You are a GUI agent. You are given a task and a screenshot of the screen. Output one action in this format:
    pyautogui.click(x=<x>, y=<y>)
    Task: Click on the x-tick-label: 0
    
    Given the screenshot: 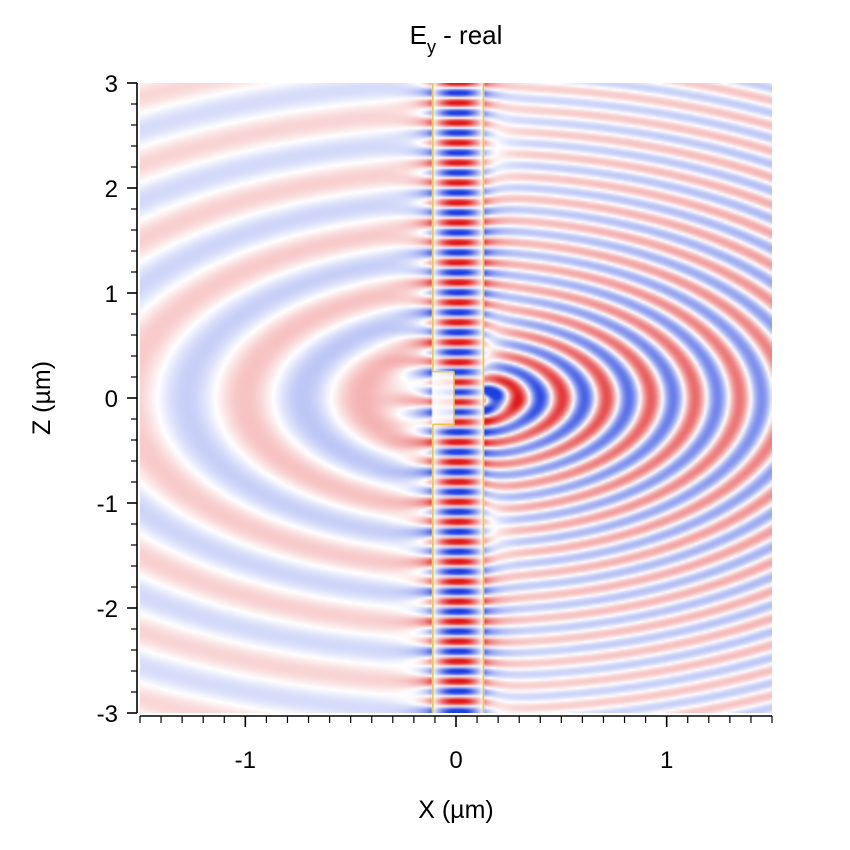 What is the action you would take?
    pyautogui.click(x=455, y=760)
    